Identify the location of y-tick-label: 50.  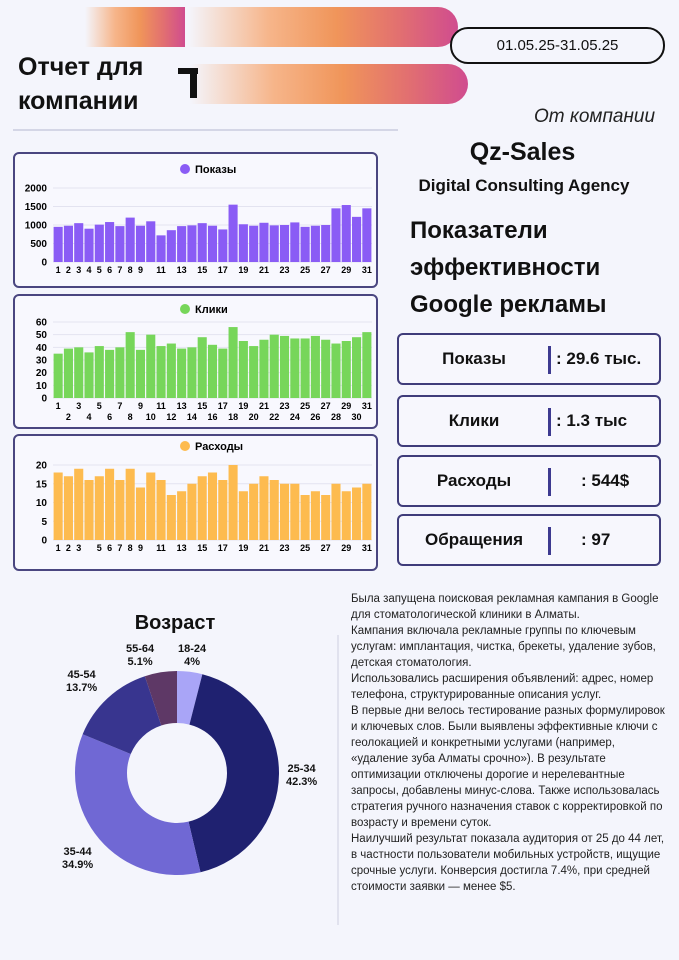
(42, 335).